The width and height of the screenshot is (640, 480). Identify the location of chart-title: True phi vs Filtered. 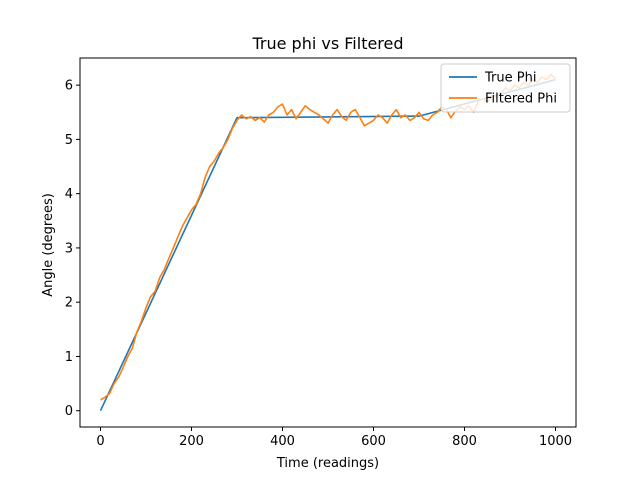
(327, 43).